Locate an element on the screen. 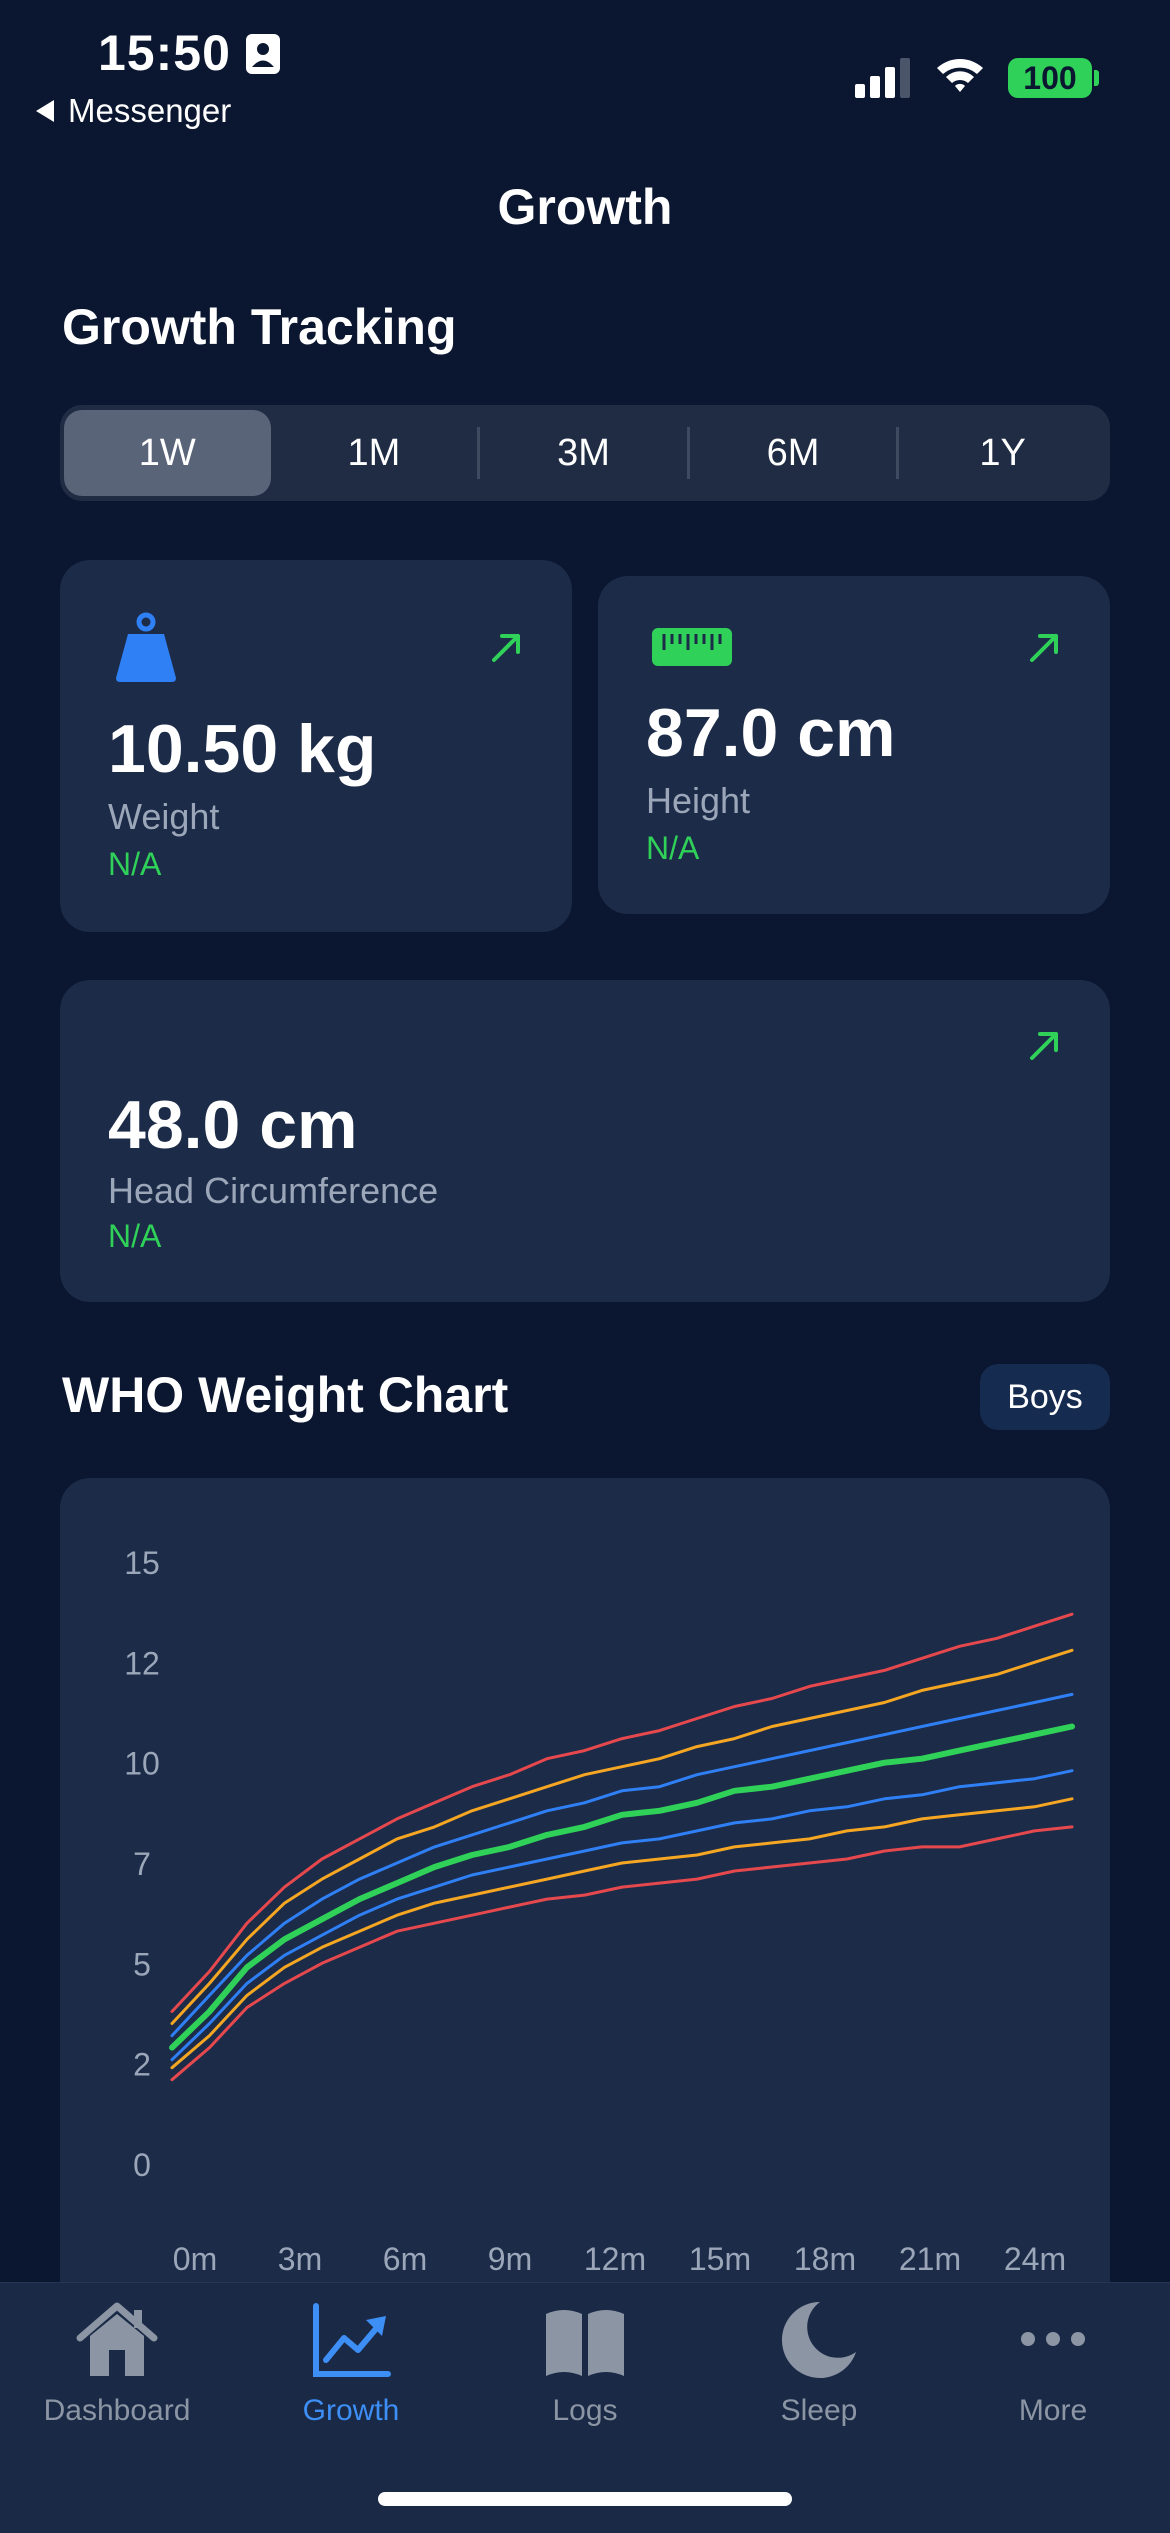 Image resolution: width=1170 pixels, height=2533 pixels. page-title: Growth is located at coordinates (585, 207).